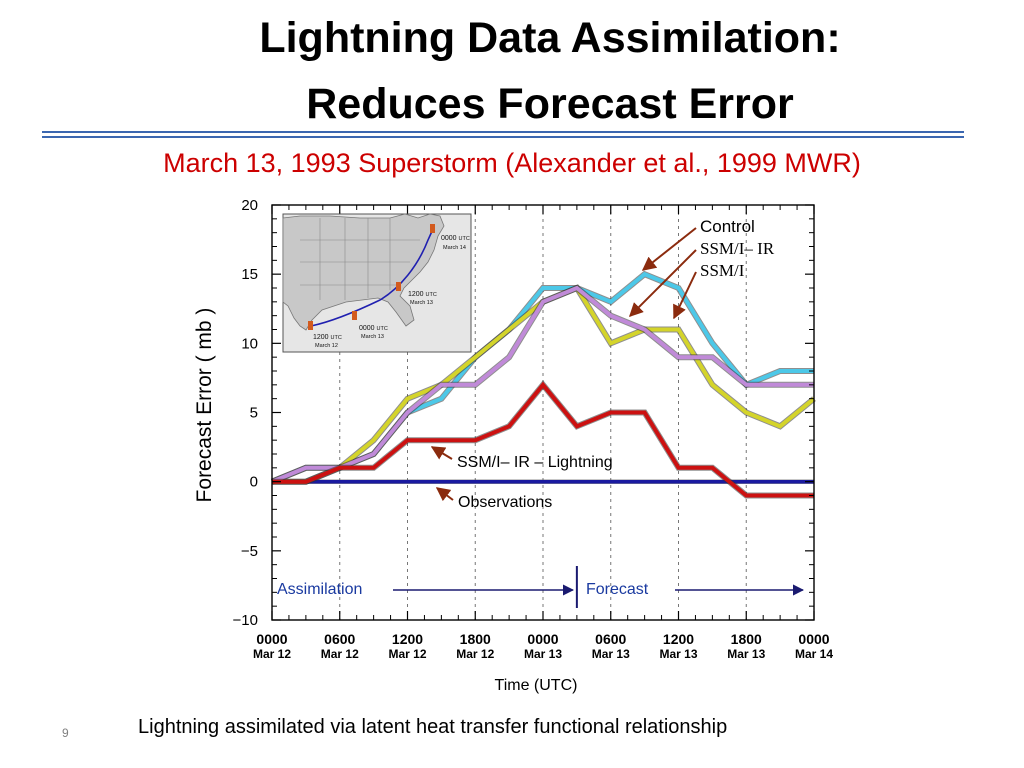 This screenshot has width=1024, height=768. I want to click on label-ssmi: SSM/I, so click(722, 270).